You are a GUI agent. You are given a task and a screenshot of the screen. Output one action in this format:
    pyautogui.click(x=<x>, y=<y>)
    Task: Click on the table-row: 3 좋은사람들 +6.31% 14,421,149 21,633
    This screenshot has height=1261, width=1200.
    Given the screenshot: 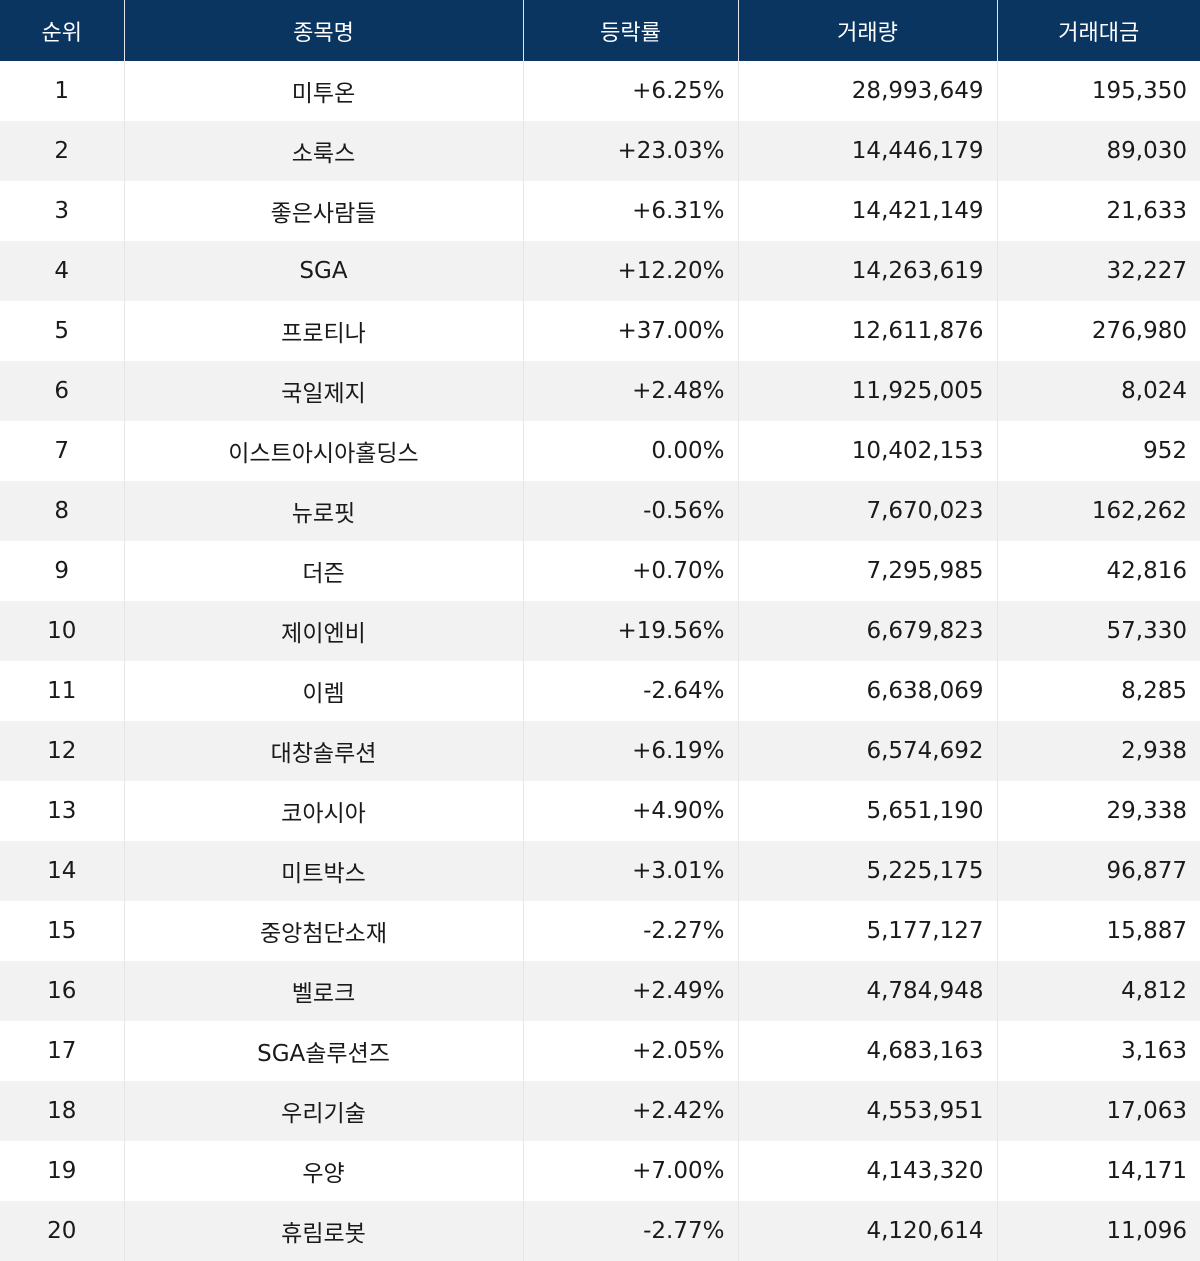 What is the action you would take?
    pyautogui.click(x=600, y=211)
    